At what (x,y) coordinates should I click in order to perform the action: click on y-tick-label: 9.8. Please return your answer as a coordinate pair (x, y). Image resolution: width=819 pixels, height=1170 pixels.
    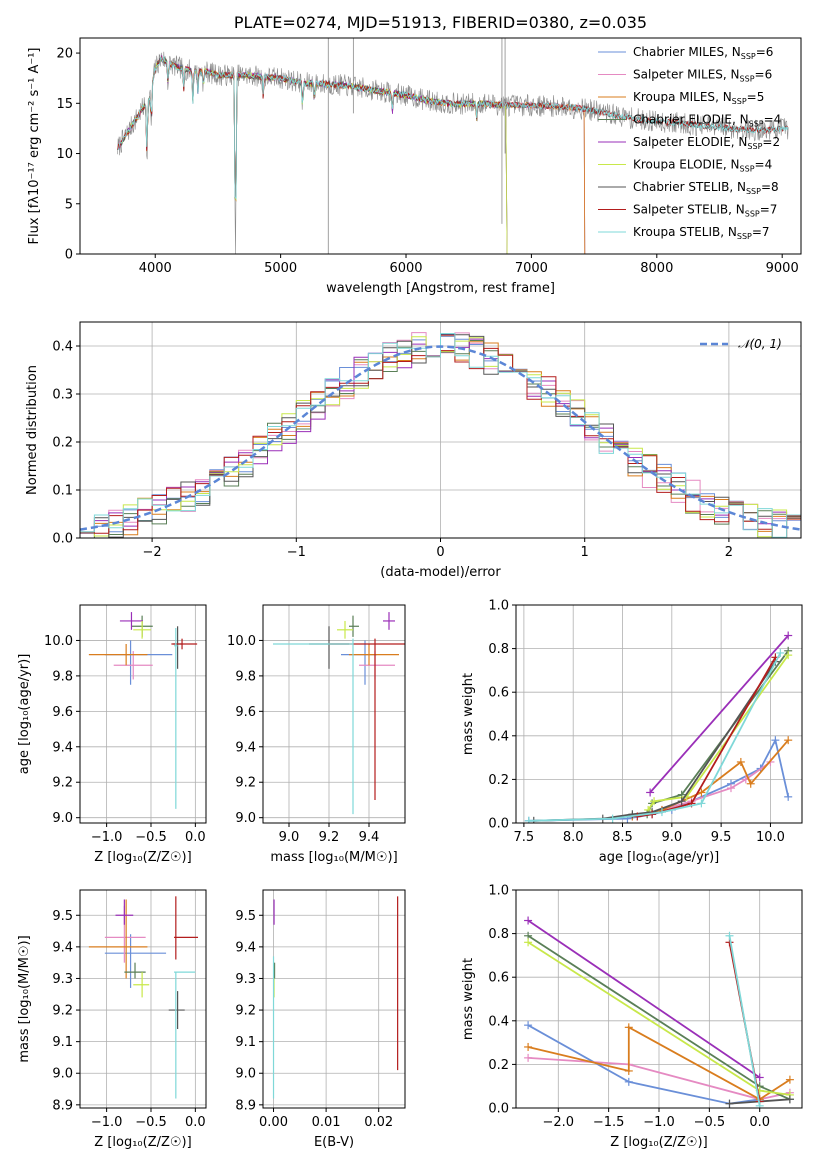
    Looking at the image, I should click on (245, 676).